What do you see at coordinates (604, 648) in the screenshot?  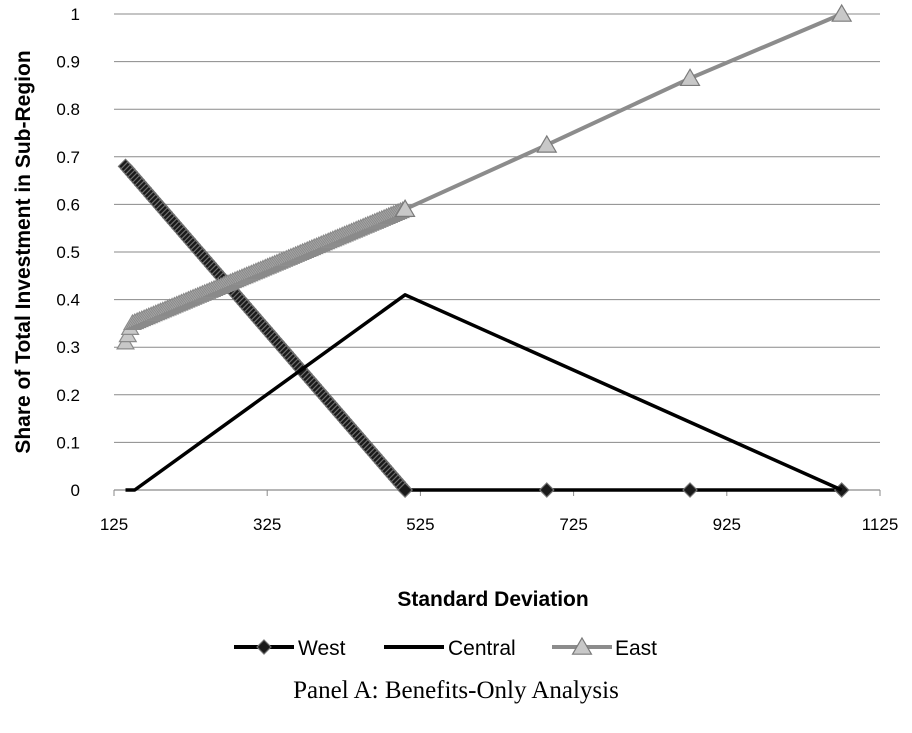 I see `legend-item-east: East` at bounding box center [604, 648].